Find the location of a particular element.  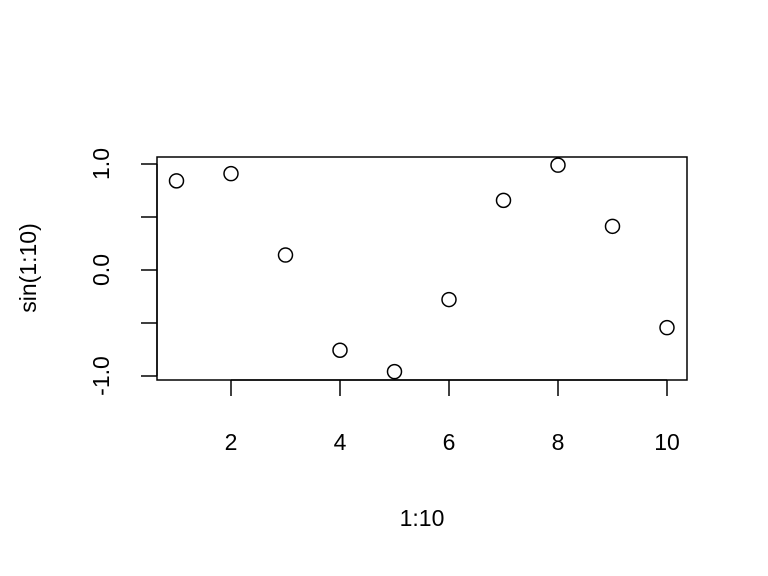

x-axis: 2 4 6 8 10 is located at coordinates (452, 417).